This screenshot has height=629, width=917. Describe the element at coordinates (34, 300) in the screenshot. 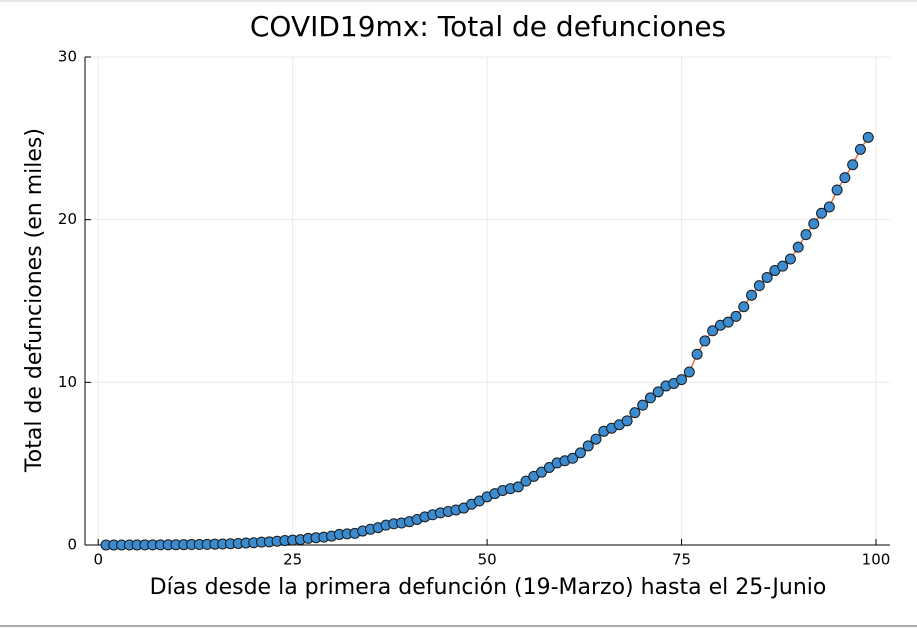

I see `y-axis-label: Total de defunciones (en miles)` at that location.